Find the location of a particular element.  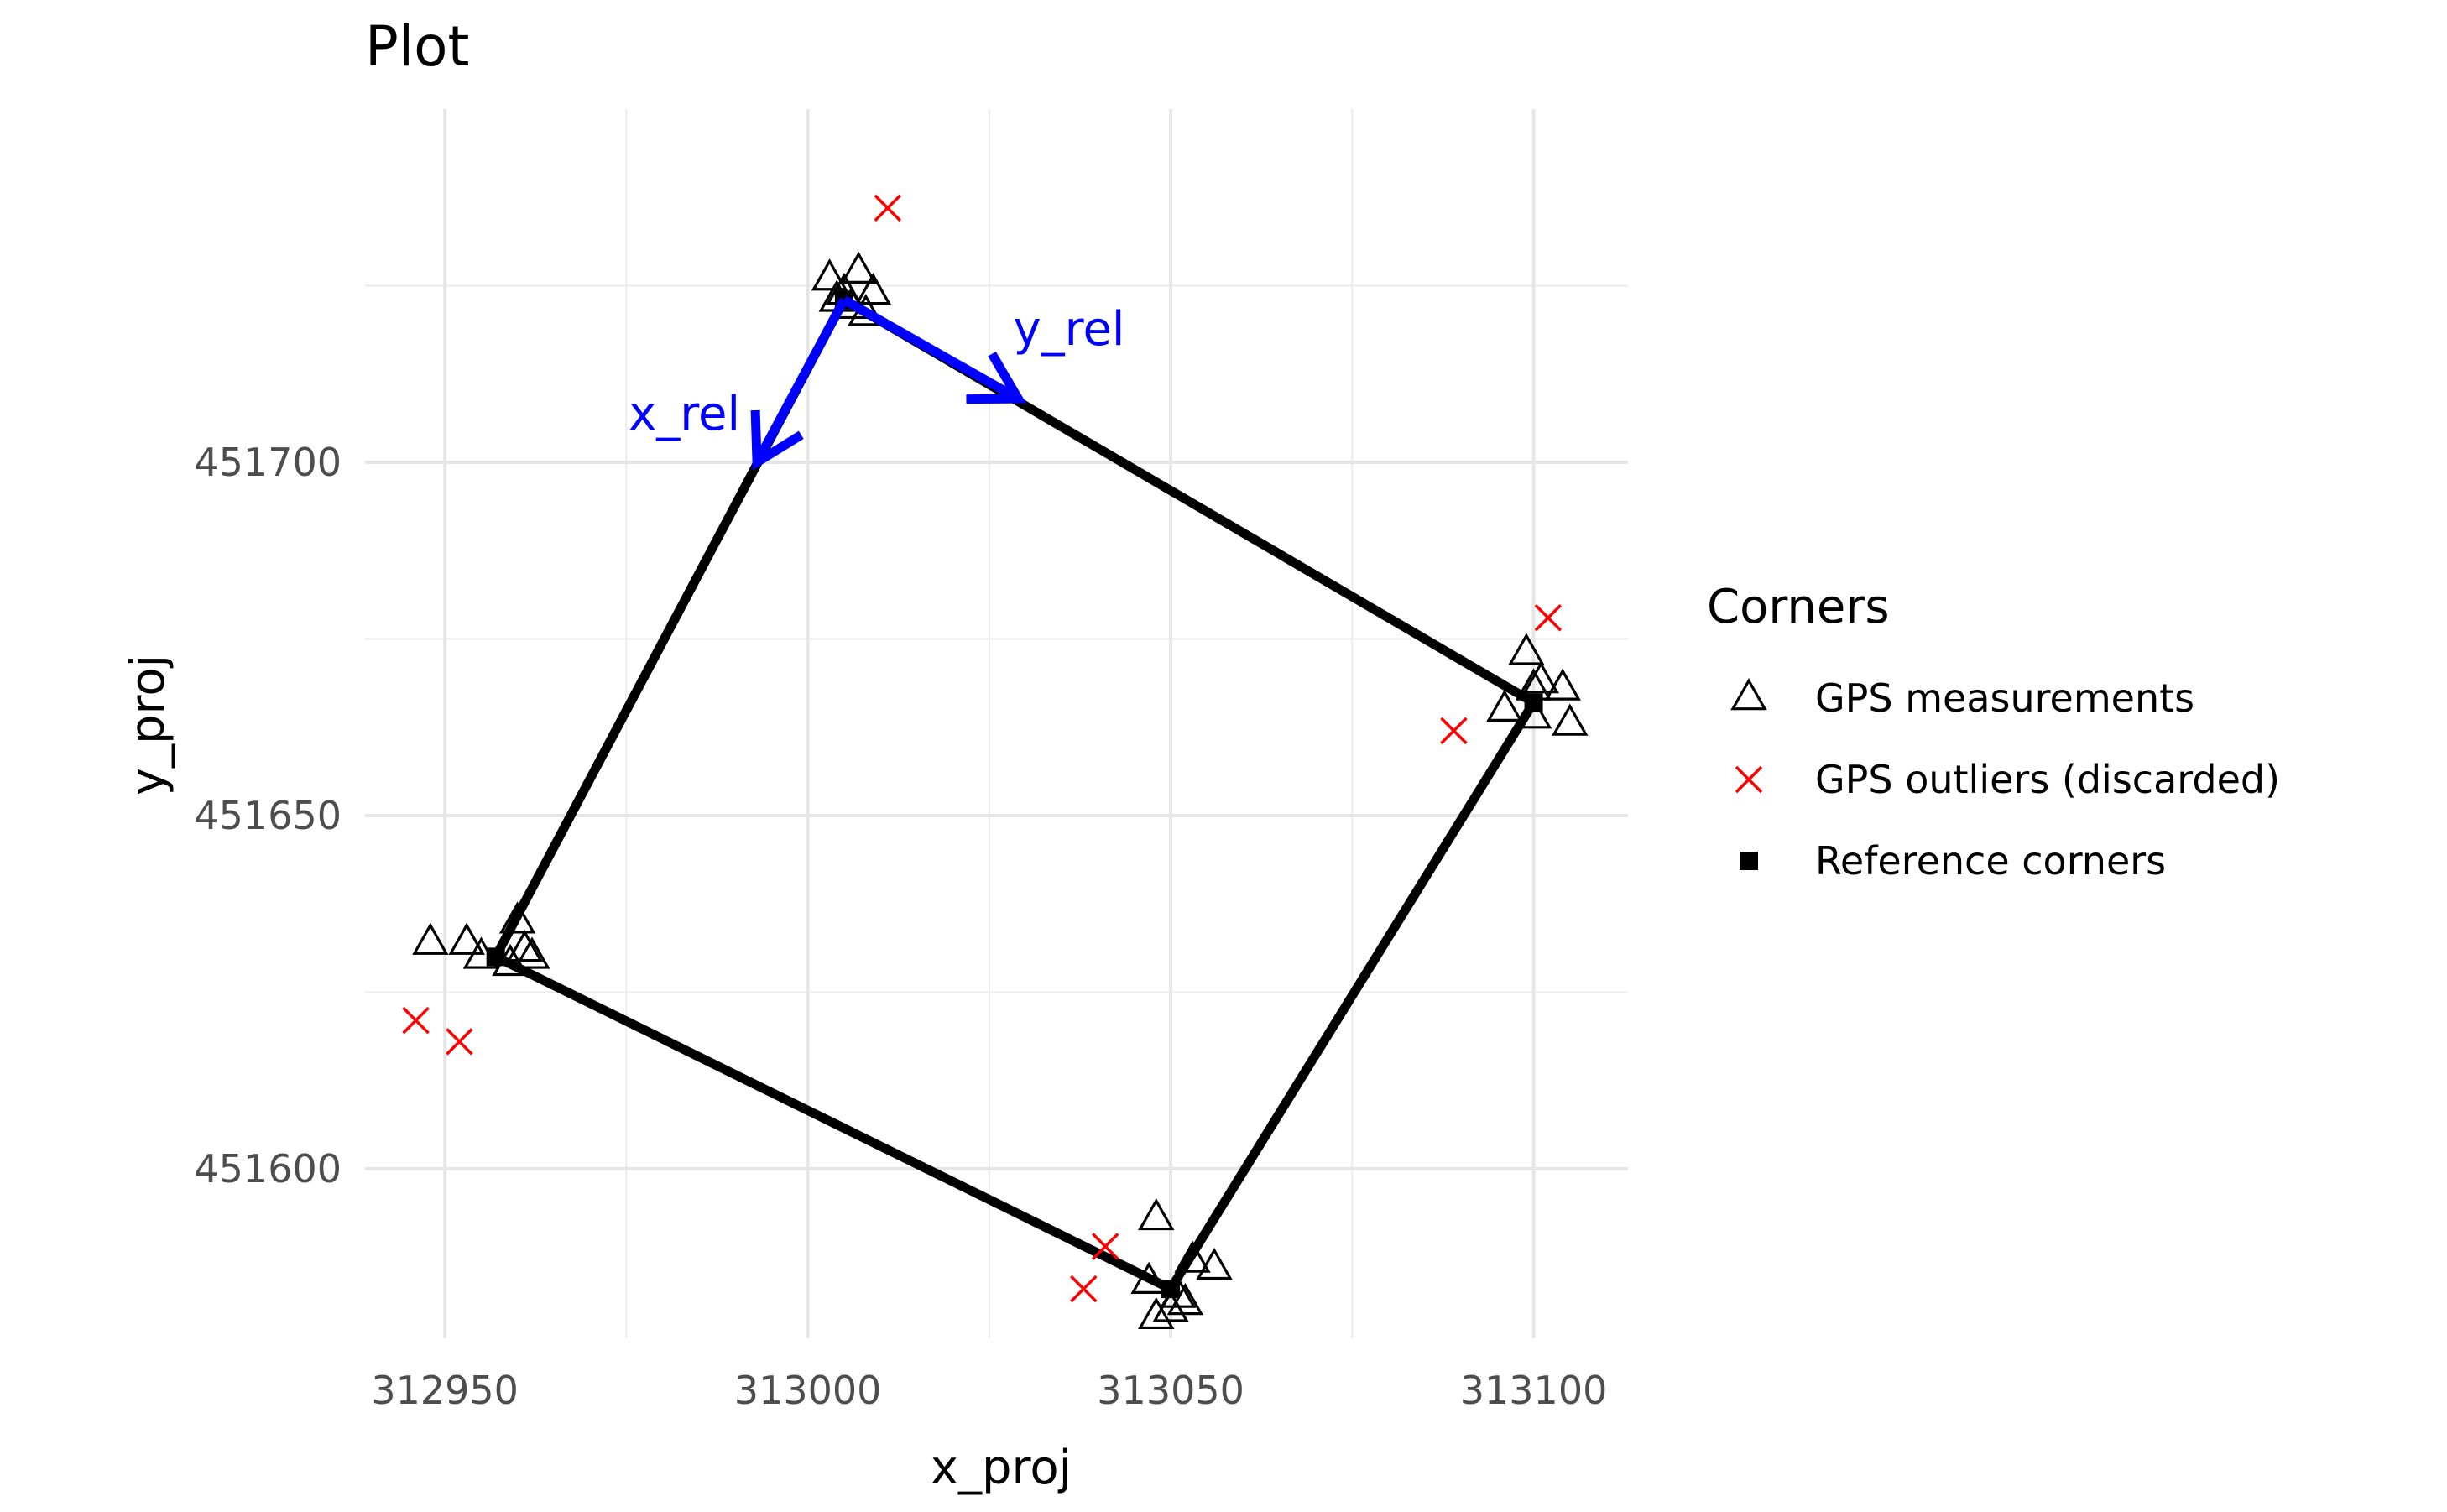

chart-title: Plot is located at coordinates (417, 47).